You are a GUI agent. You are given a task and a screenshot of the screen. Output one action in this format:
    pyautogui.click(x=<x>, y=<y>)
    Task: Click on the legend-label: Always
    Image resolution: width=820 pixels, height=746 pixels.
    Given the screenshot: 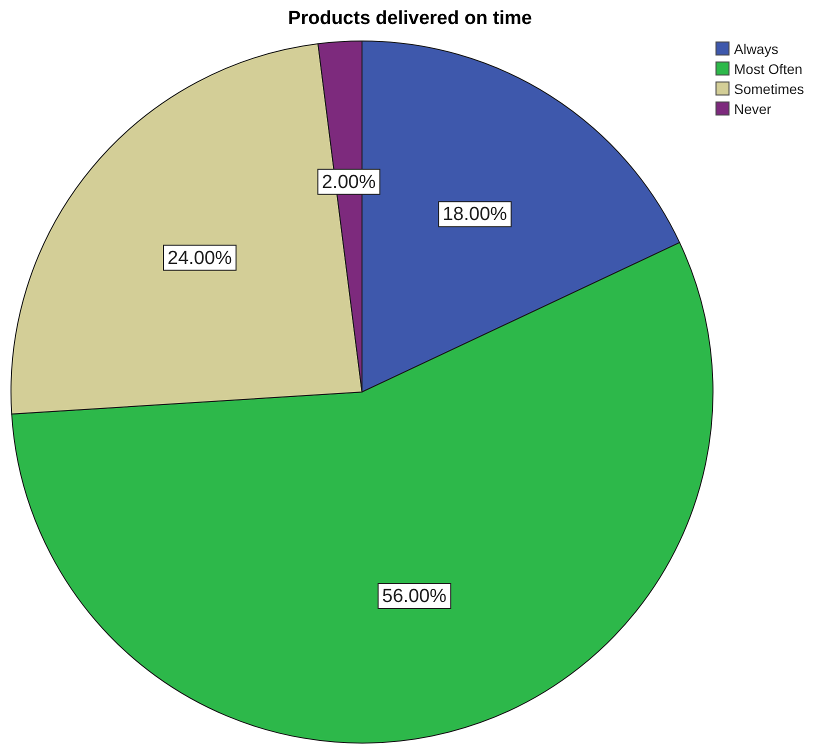 What is the action you would take?
    pyautogui.click(x=756, y=49)
    